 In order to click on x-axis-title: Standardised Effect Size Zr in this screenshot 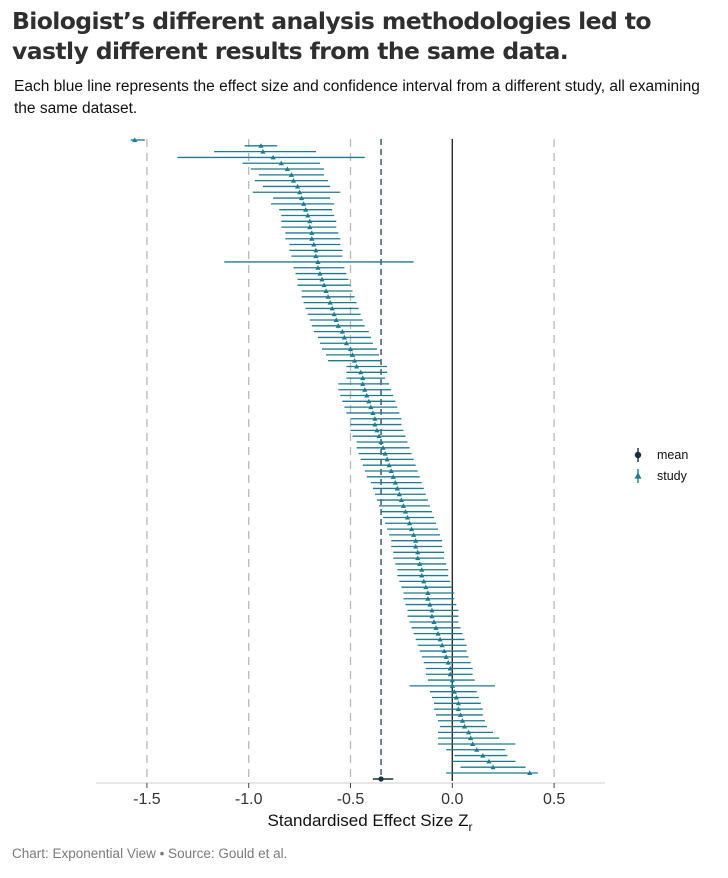, I will do `click(370, 822)`.